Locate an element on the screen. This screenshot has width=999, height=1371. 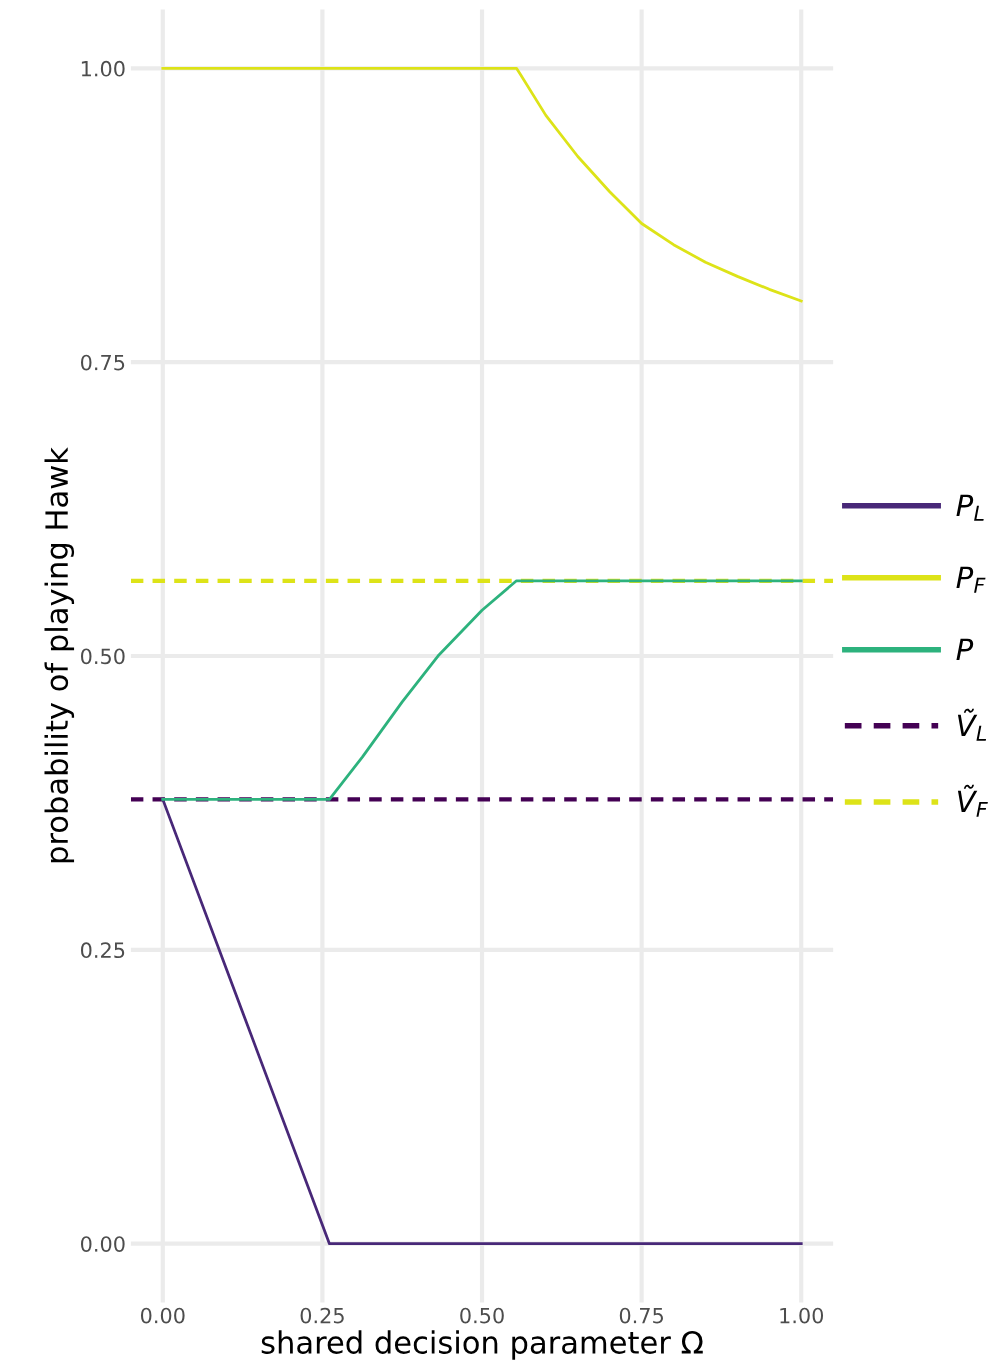
legend-label: Ṽ$_{L}$ is located at coordinates (972, 724).